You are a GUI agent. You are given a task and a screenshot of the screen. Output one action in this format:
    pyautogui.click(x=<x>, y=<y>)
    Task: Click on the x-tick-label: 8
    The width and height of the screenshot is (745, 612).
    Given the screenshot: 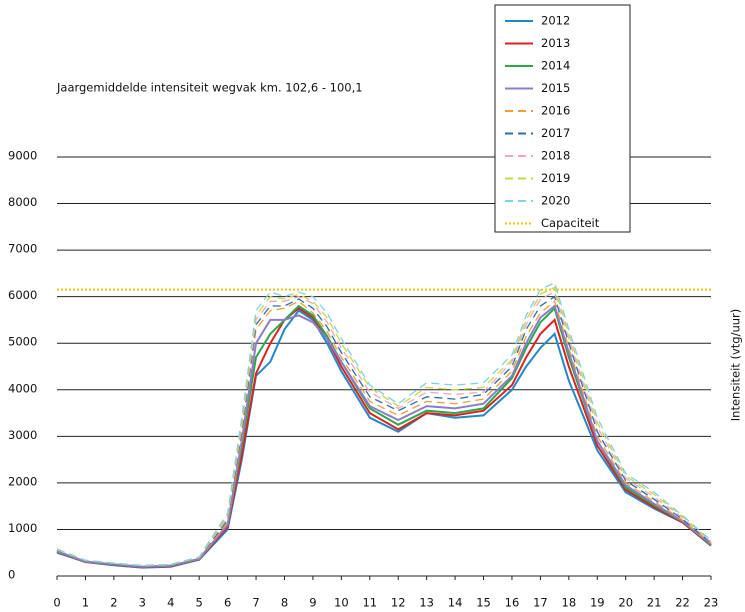 What is the action you would take?
    pyautogui.click(x=284, y=603)
    